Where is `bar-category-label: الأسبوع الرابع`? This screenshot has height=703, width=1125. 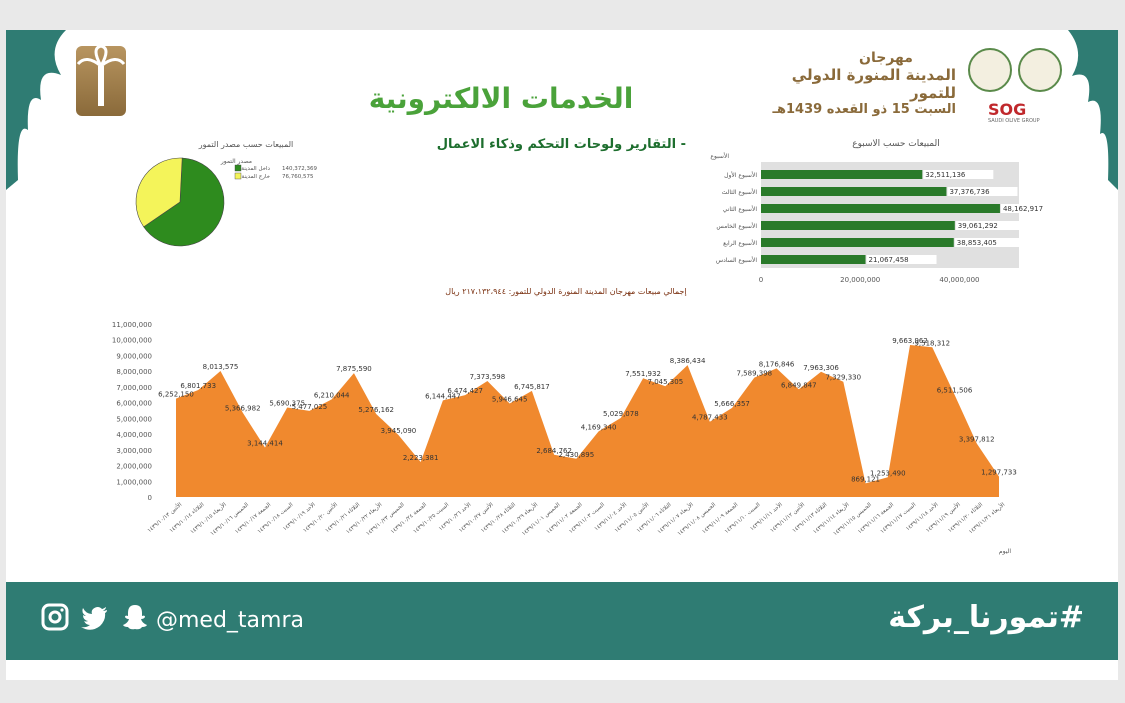
bar-category-label: الأسبوع الرابع is located at coordinates (740, 243).